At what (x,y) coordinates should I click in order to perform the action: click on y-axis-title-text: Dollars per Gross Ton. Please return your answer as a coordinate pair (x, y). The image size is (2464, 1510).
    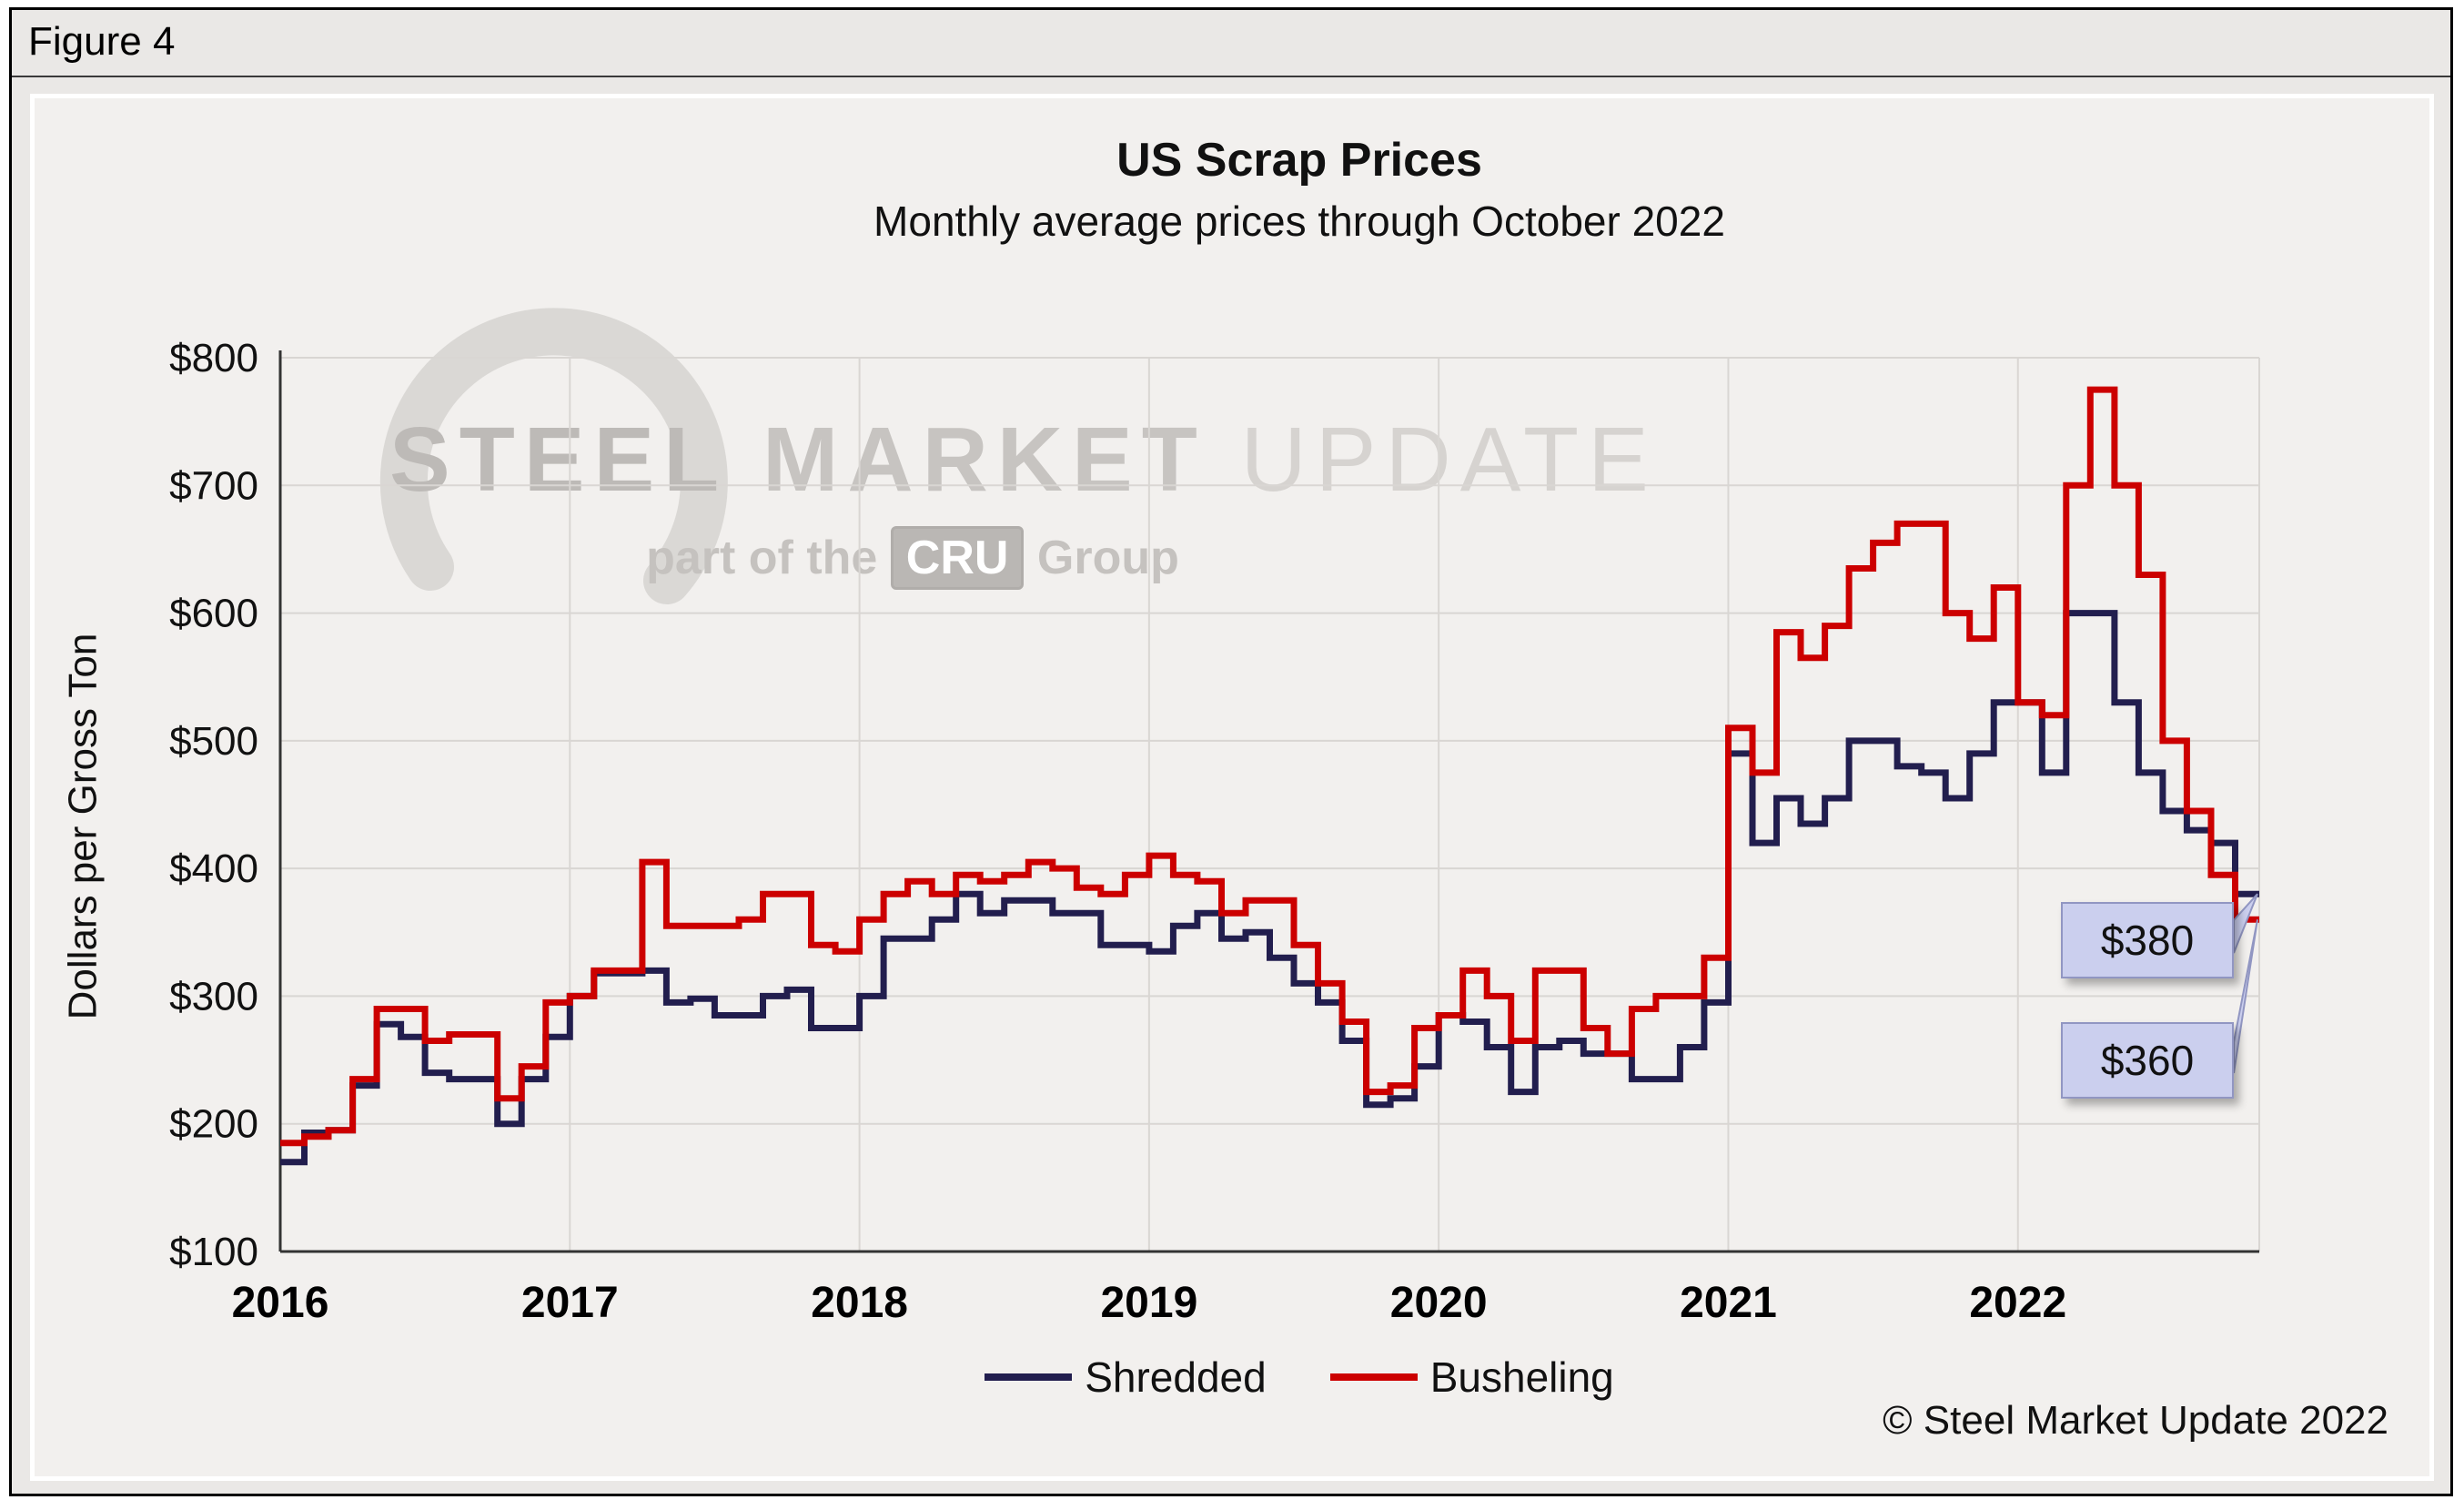
    Looking at the image, I should click on (82, 827).